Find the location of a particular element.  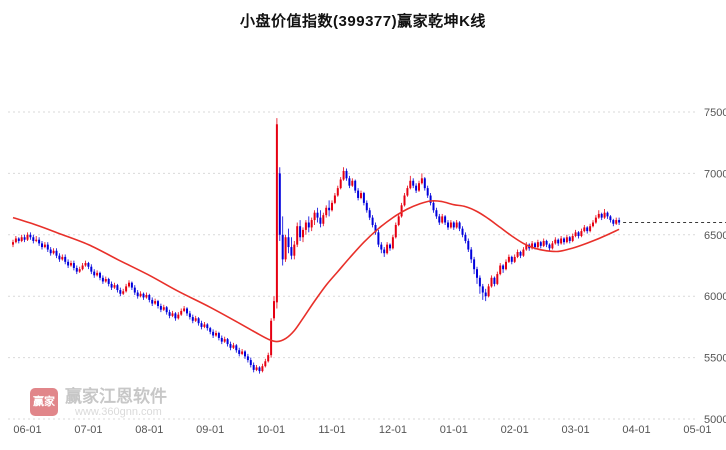

y-axis-label: 5500 is located at coordinates (715, 359).